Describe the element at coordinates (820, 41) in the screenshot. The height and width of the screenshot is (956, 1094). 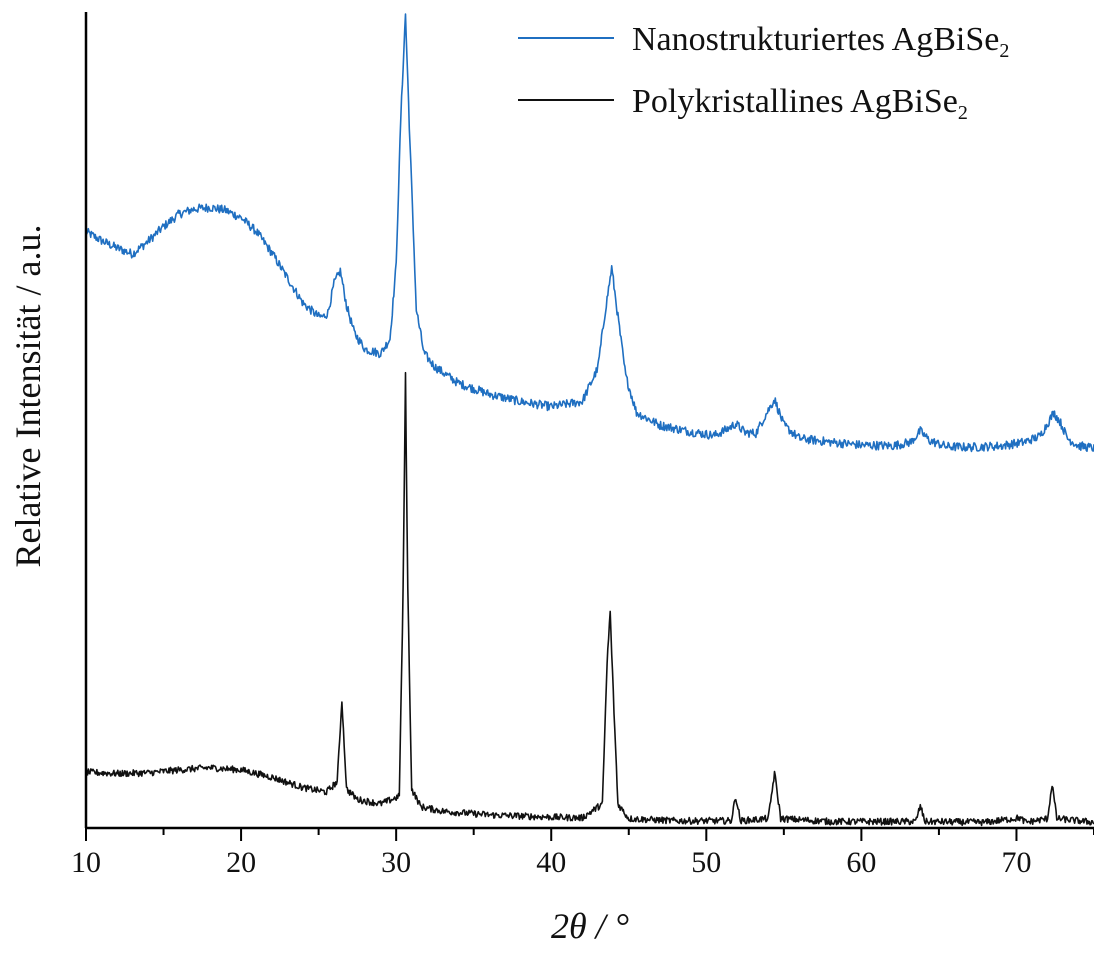
I see `legend-label-1: Nanostrukturiertes AgBiSe2` at that location.